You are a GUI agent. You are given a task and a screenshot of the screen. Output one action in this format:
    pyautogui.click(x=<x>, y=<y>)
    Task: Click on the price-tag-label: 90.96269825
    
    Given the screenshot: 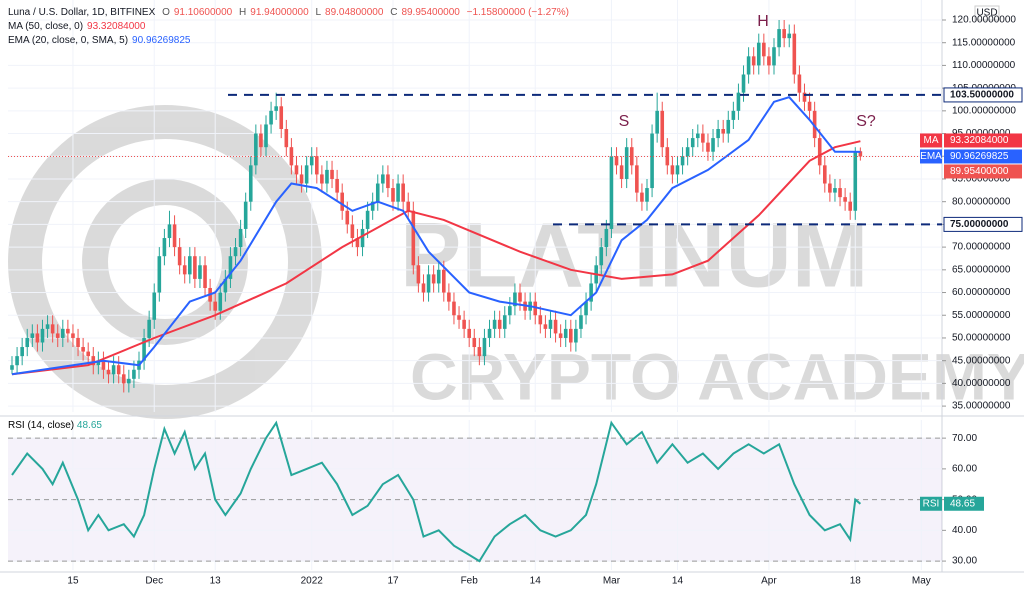 What is the action you would take?
    pyautogui.click(x=979, y=156)
    